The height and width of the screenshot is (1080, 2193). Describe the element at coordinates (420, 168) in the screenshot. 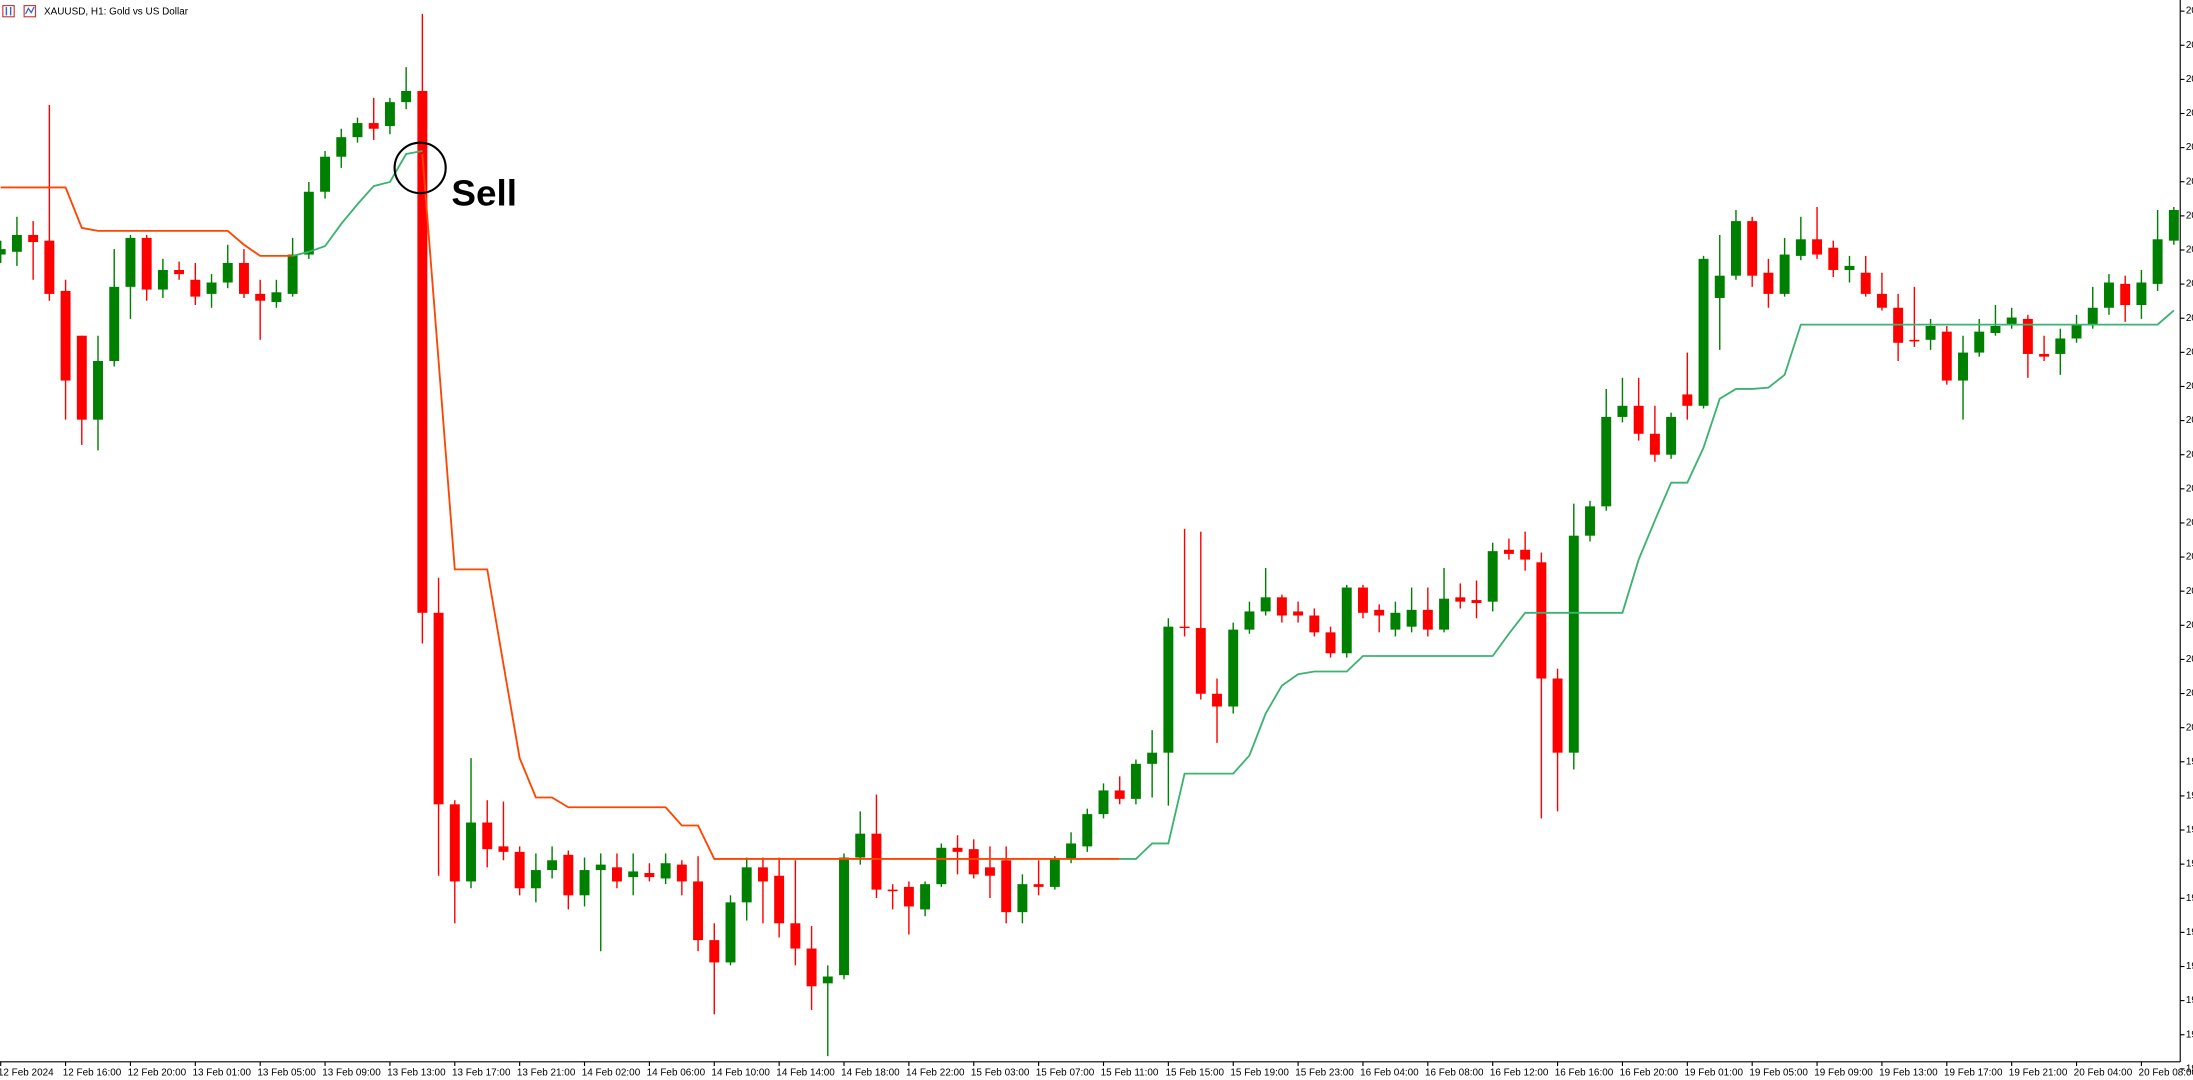

I see `annotation-circle` at that location.